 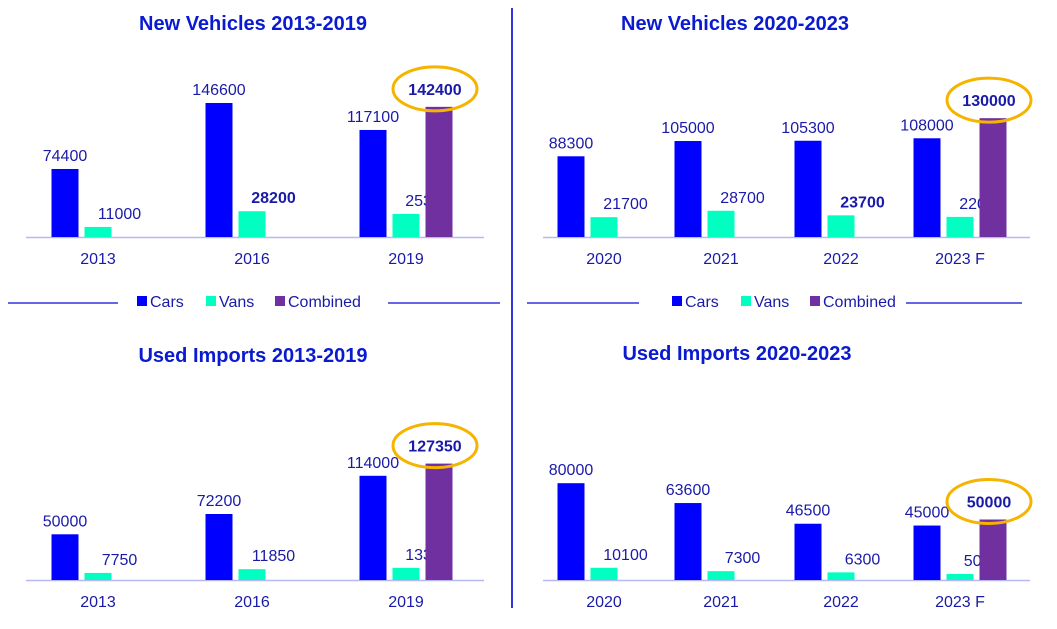 What do you see at coordinates (65, 156) in the screenshot?
I see `data-label: 74400` at bounding box center [65, 156].